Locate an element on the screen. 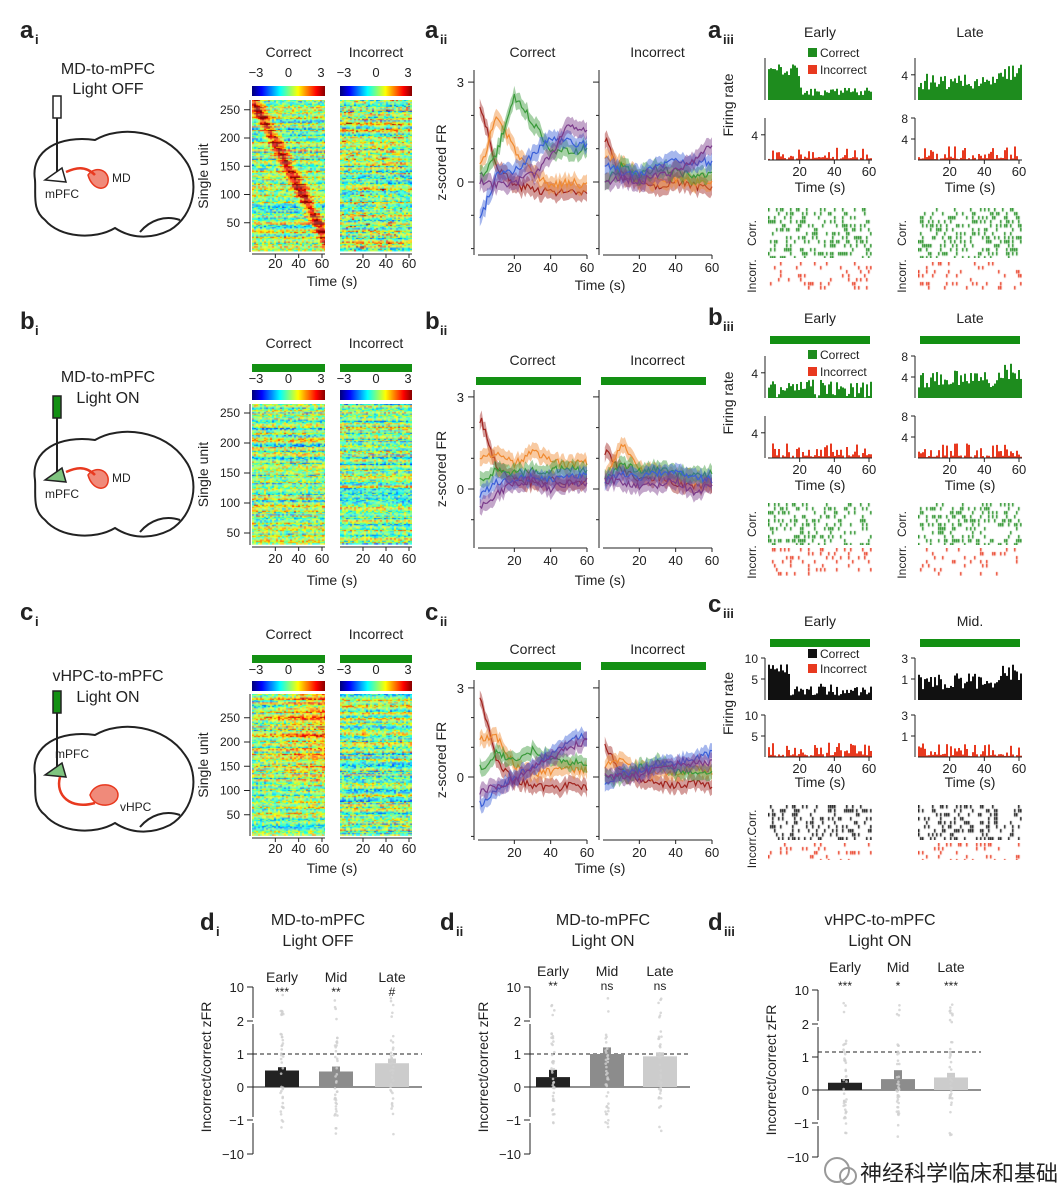 The image size is (1060, 1190). histogram-ytick: 5 is located at coordinates (754, 737).